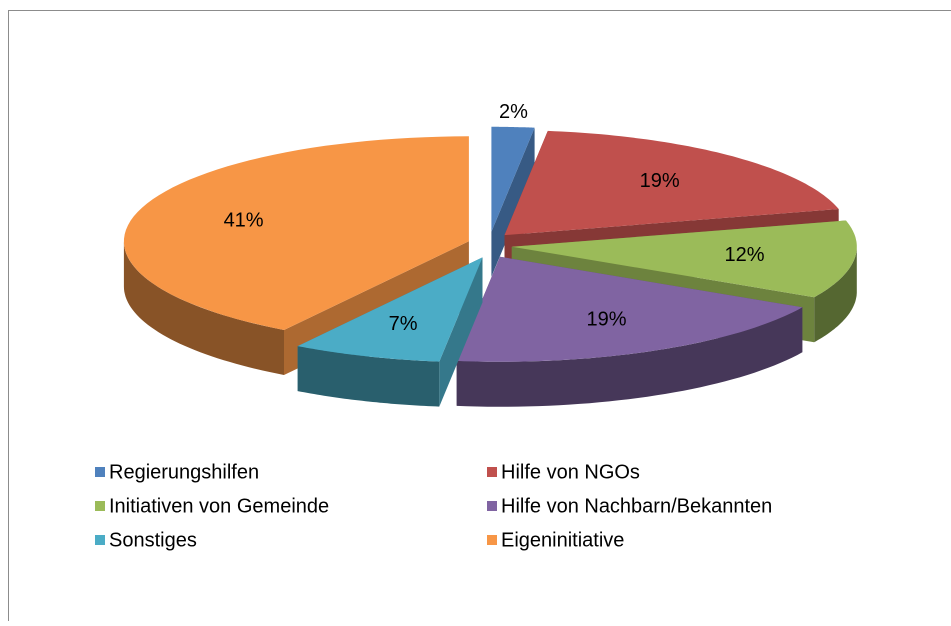 This screenshot has height=626, width=951. Describe the element at coordinates (562, 540) in the screenshot. I see `legend-label: Eigeninitiative` at that location.